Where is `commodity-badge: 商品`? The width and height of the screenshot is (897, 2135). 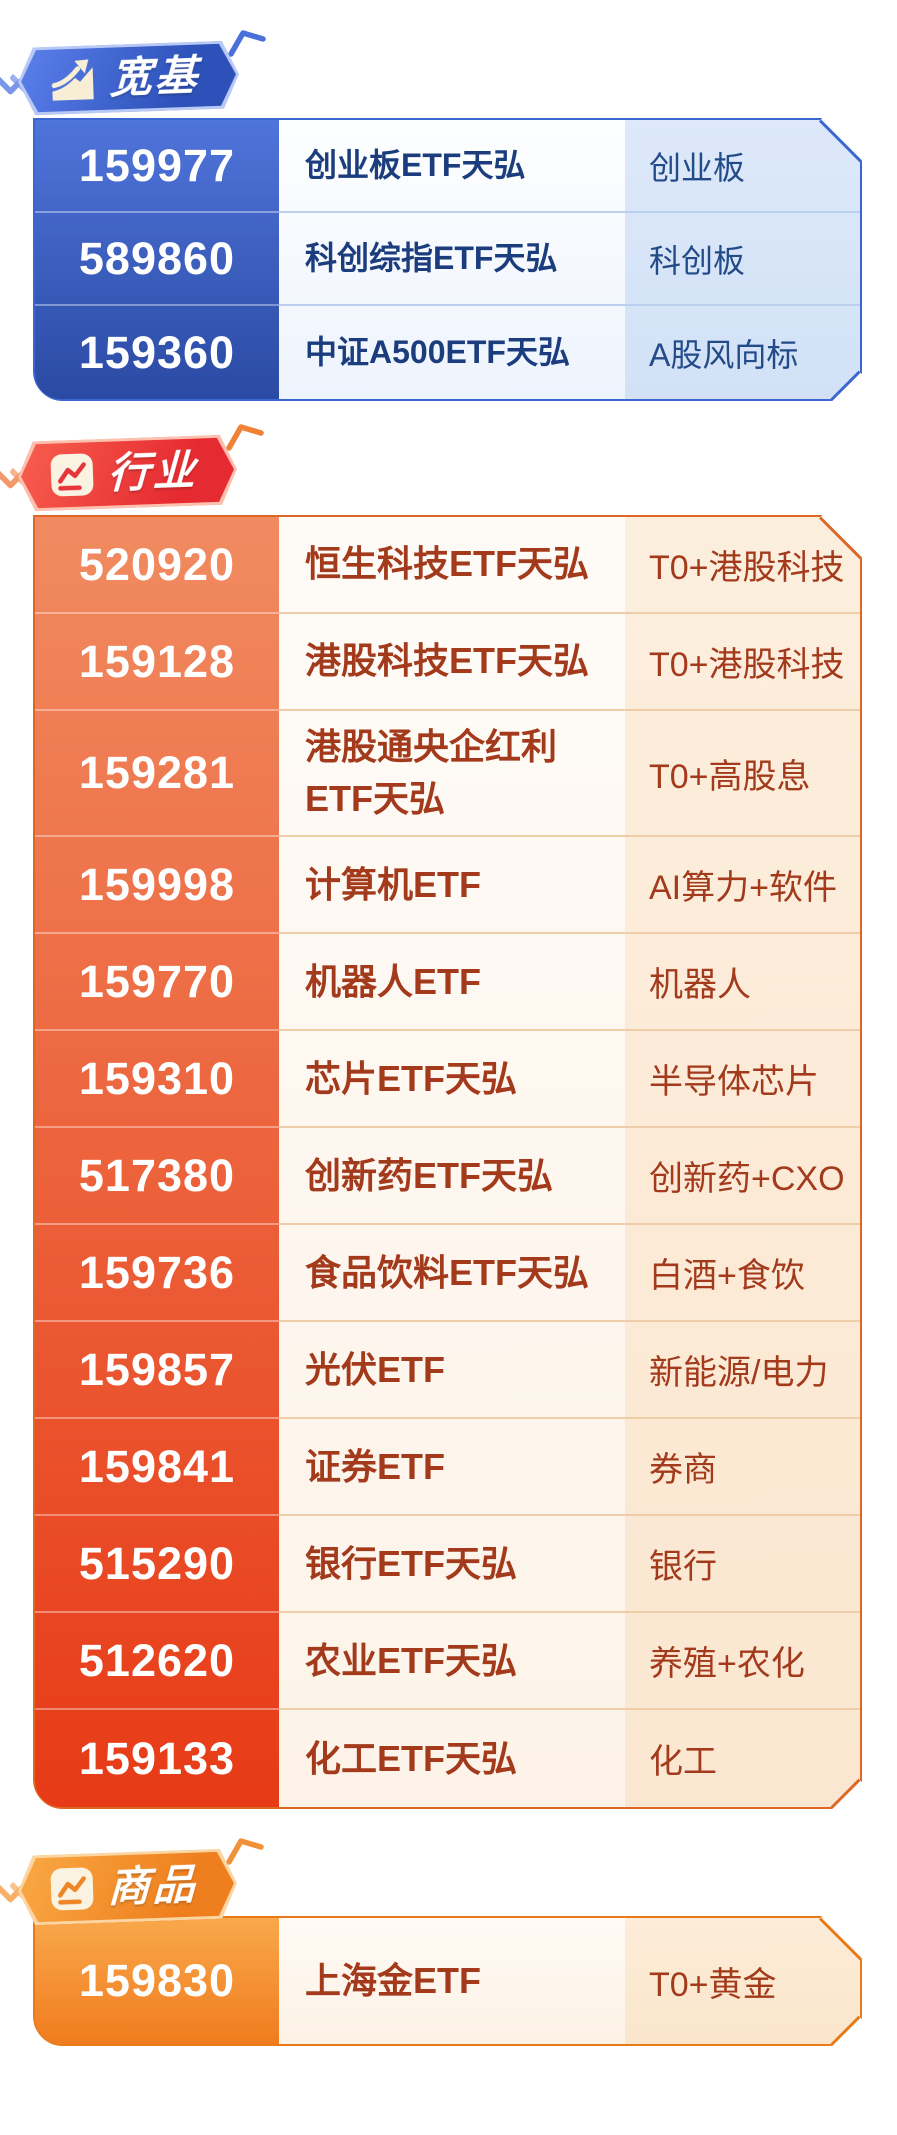 commodity-badge: 商品 is located at coordinates (132, 1880).